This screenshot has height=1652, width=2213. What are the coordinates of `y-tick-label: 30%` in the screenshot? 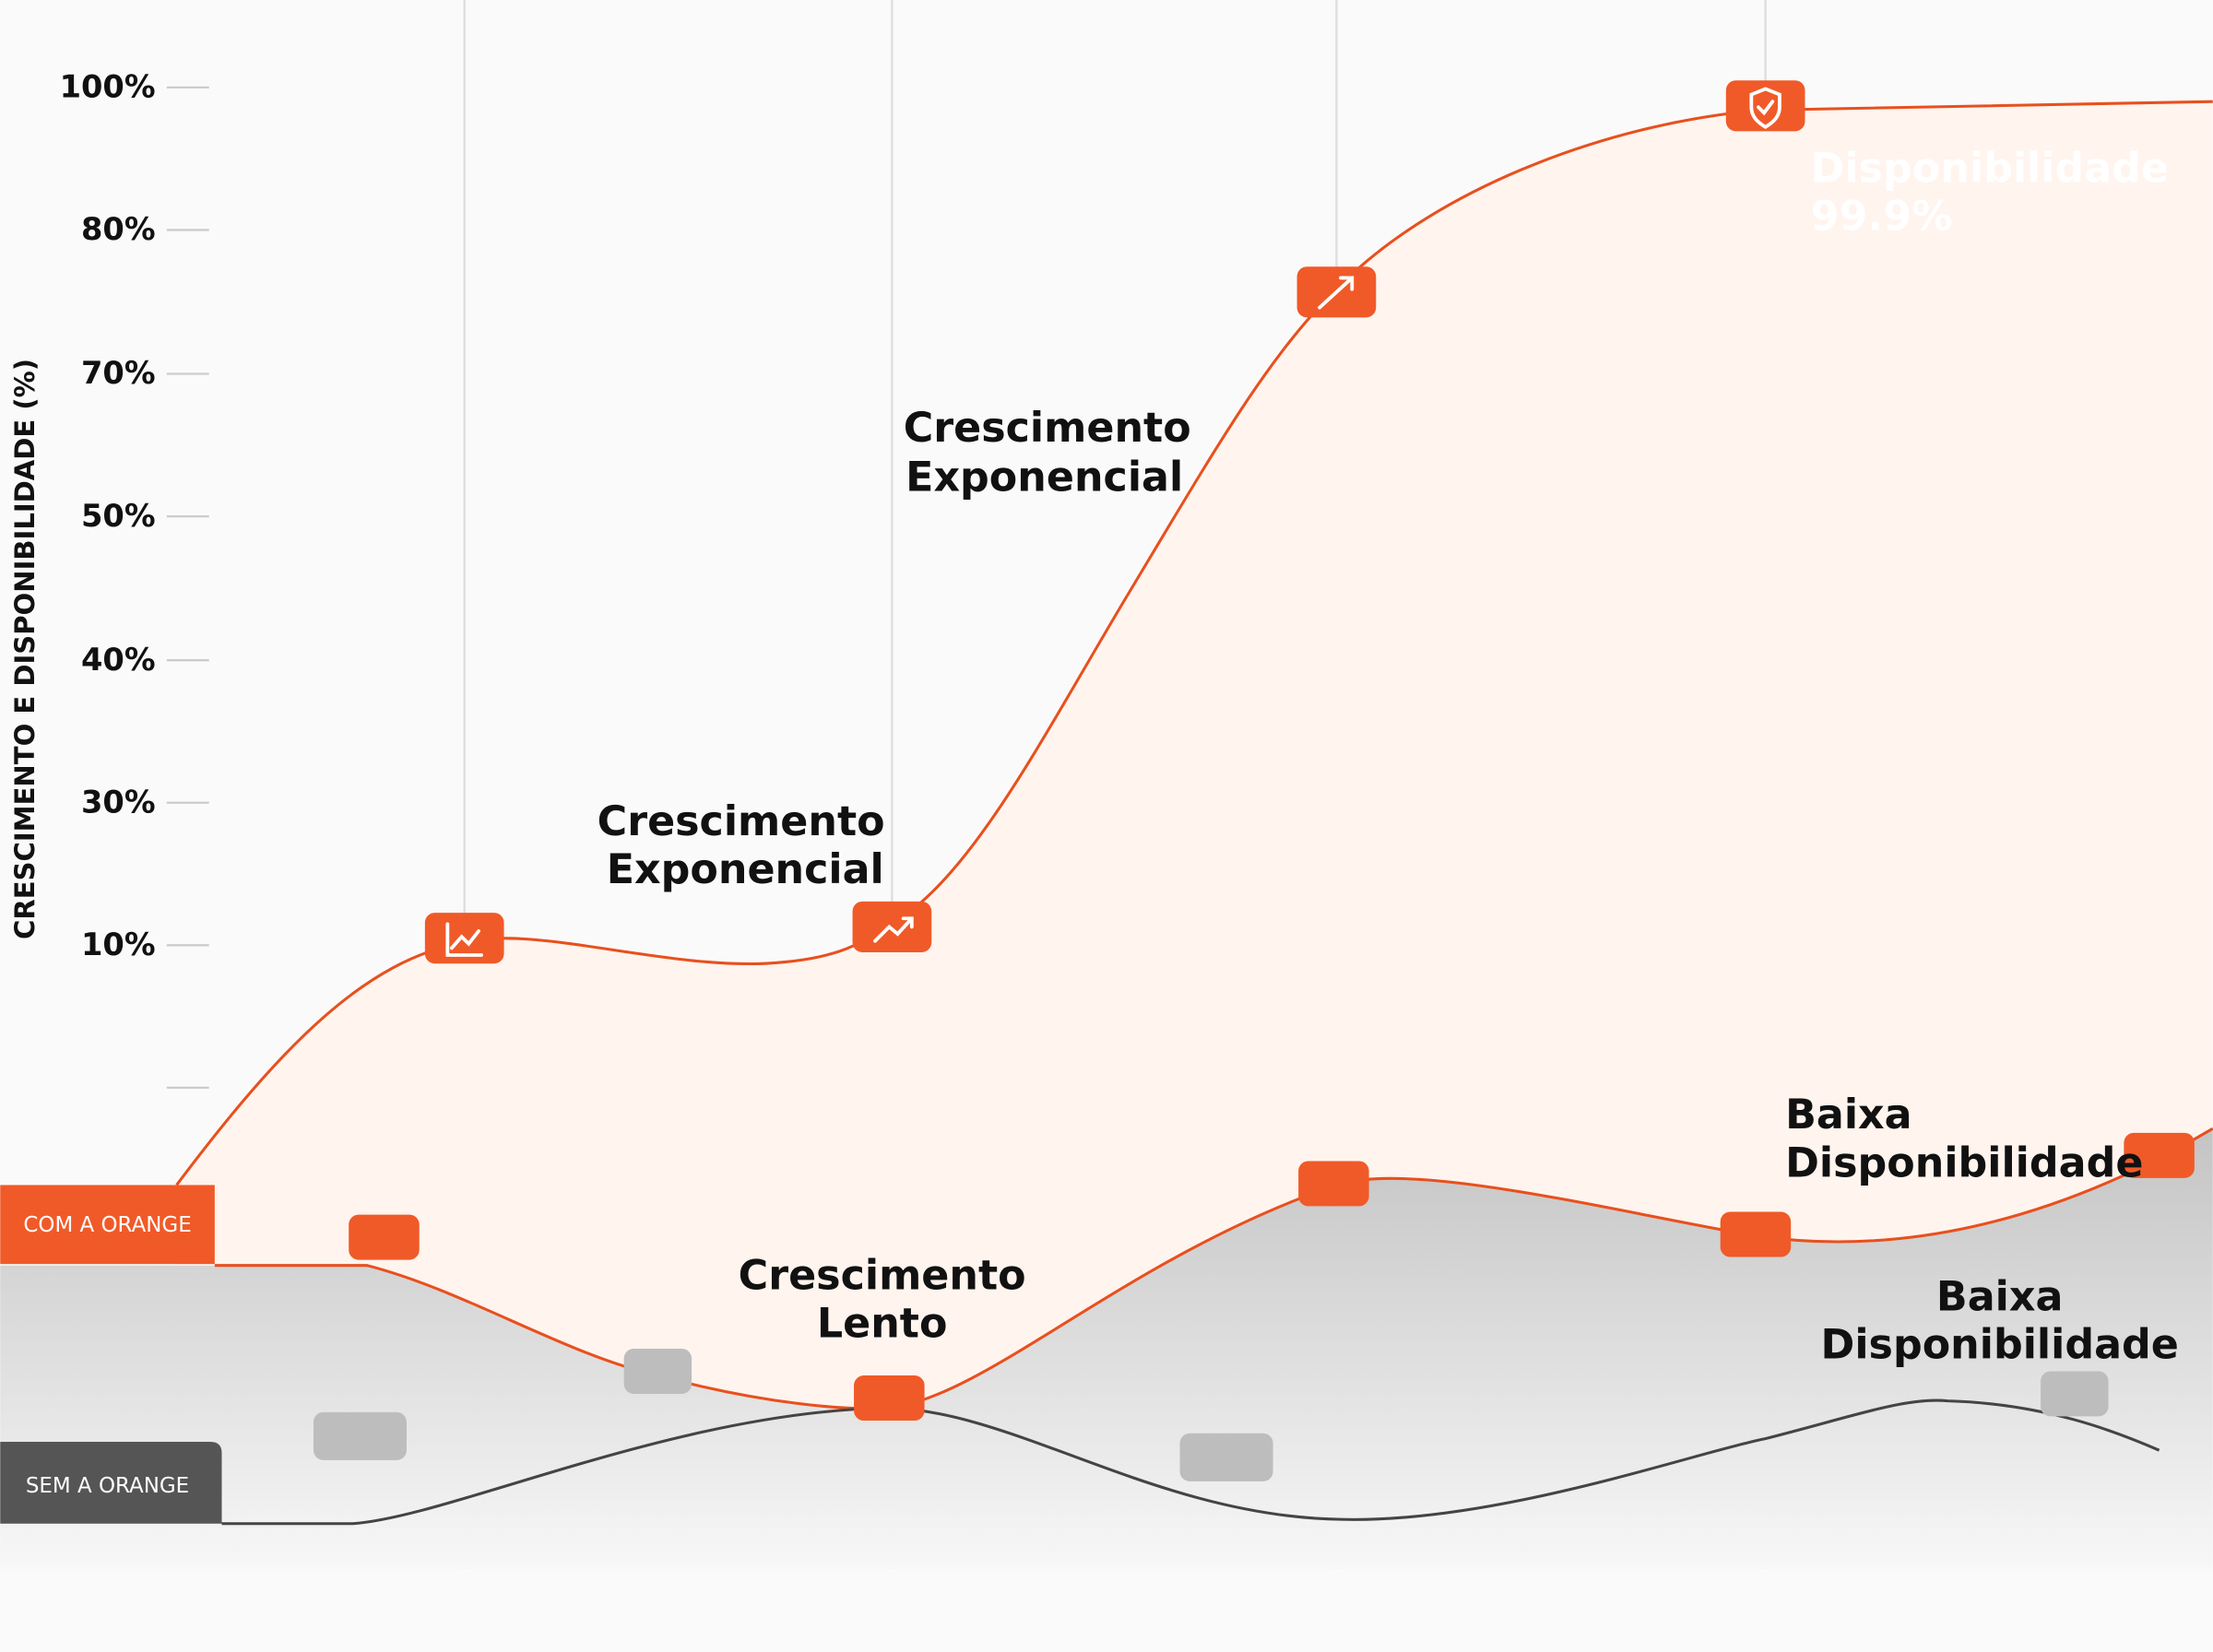 It's located at (118, 802).